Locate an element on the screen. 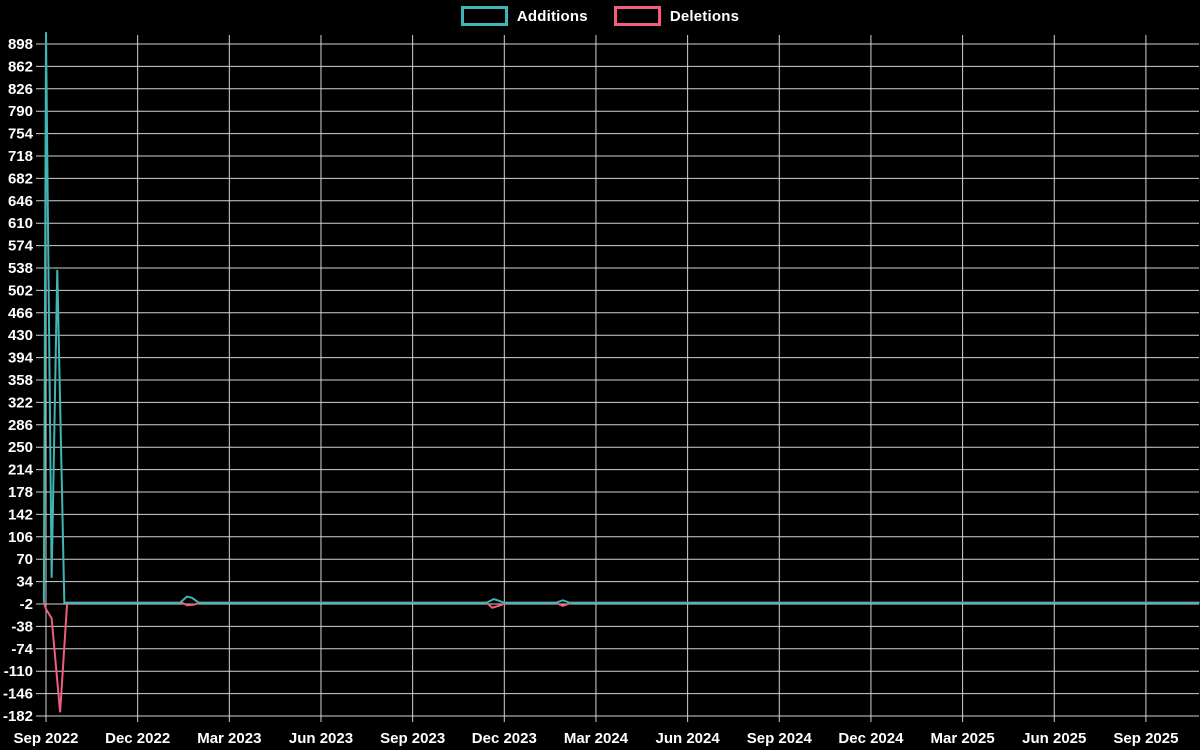  x-axis-tick-label: Sep 2022 is located at coordinates (45, 738).